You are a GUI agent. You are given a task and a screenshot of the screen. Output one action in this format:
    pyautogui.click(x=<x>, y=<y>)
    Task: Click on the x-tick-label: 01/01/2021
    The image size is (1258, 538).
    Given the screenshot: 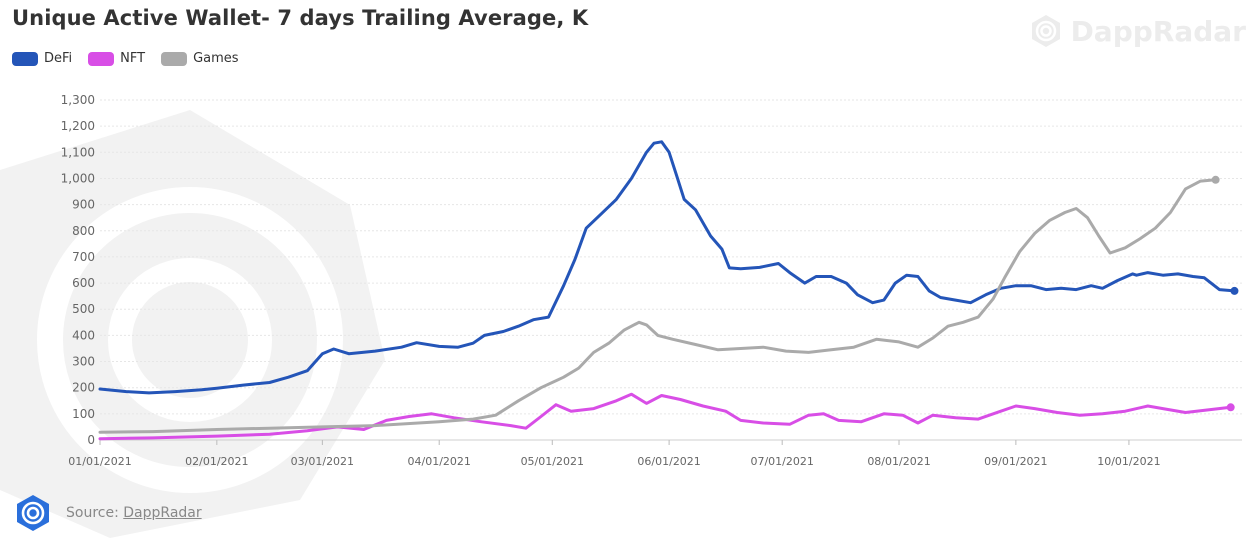 What is the action you would take?
    pyautogui.click(x=99, y=461)
    